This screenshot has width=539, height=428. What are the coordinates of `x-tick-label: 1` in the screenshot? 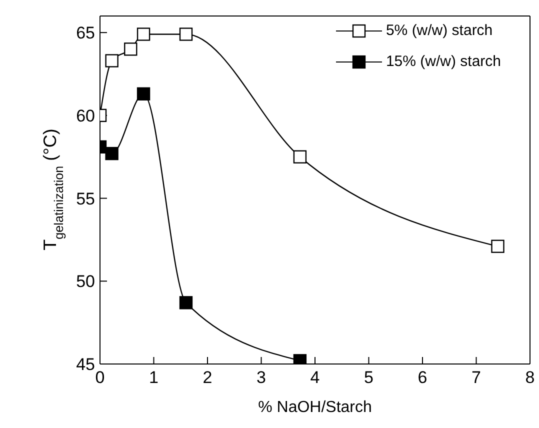 It's located at (153, 378).